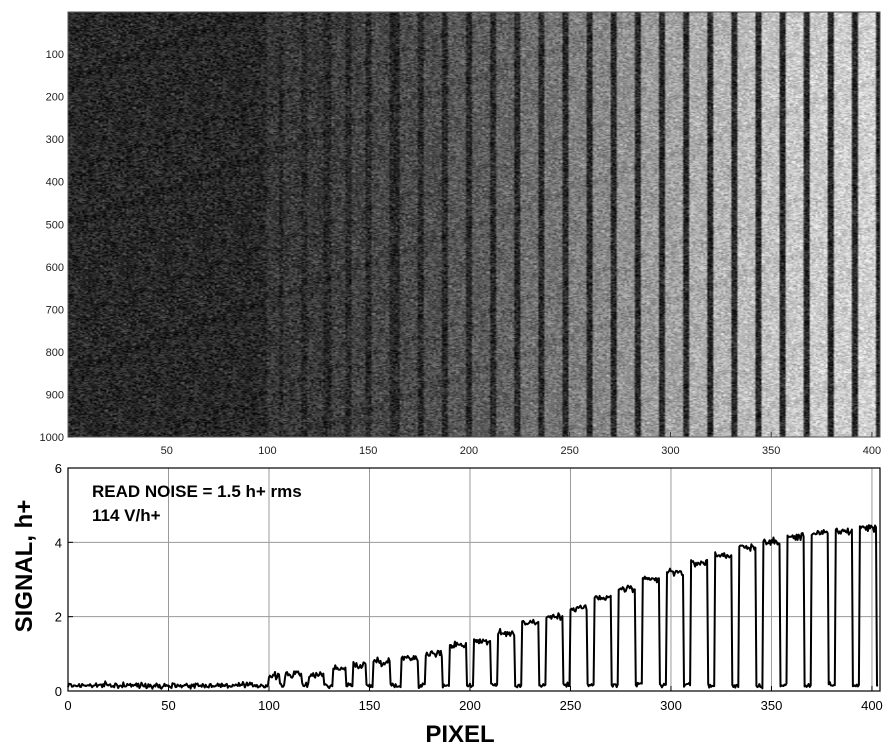 The image size is (894, 755). Describe the element at coordinates (55, 225) in the screenshot. I see `image-y-tick-label: 500` at that location.